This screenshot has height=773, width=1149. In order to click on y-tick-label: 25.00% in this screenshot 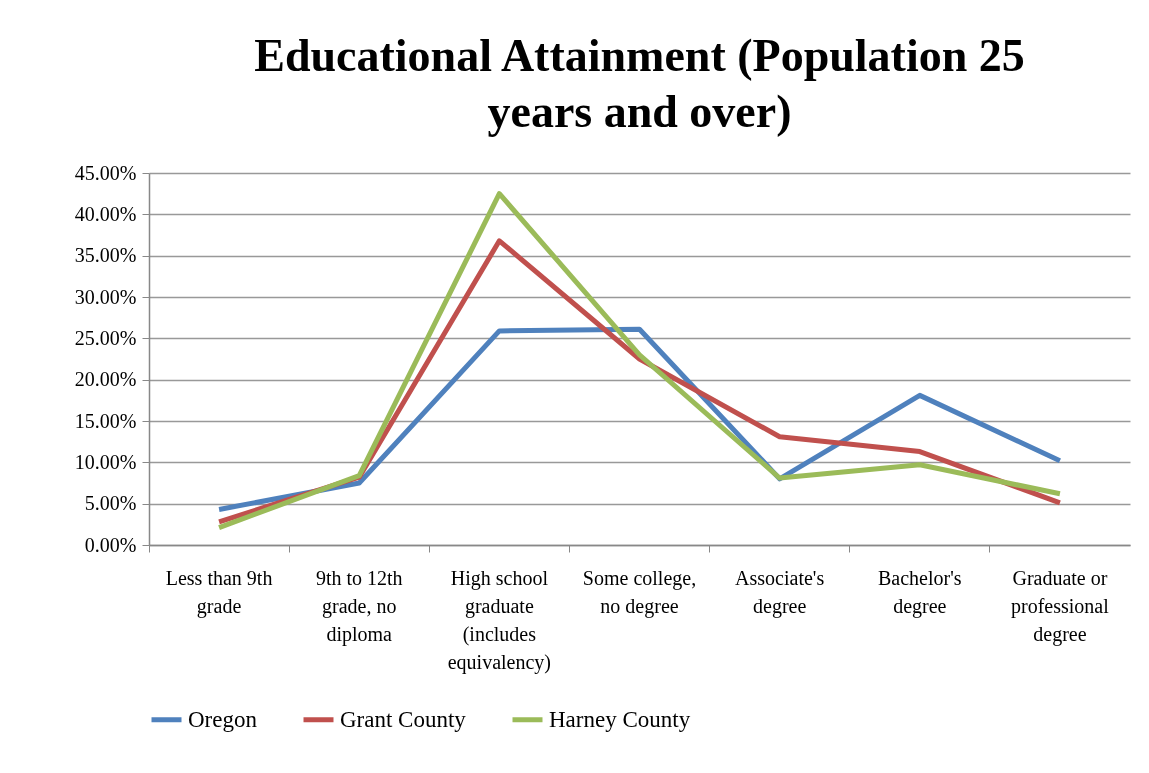, I will do `click(105, 337)`.